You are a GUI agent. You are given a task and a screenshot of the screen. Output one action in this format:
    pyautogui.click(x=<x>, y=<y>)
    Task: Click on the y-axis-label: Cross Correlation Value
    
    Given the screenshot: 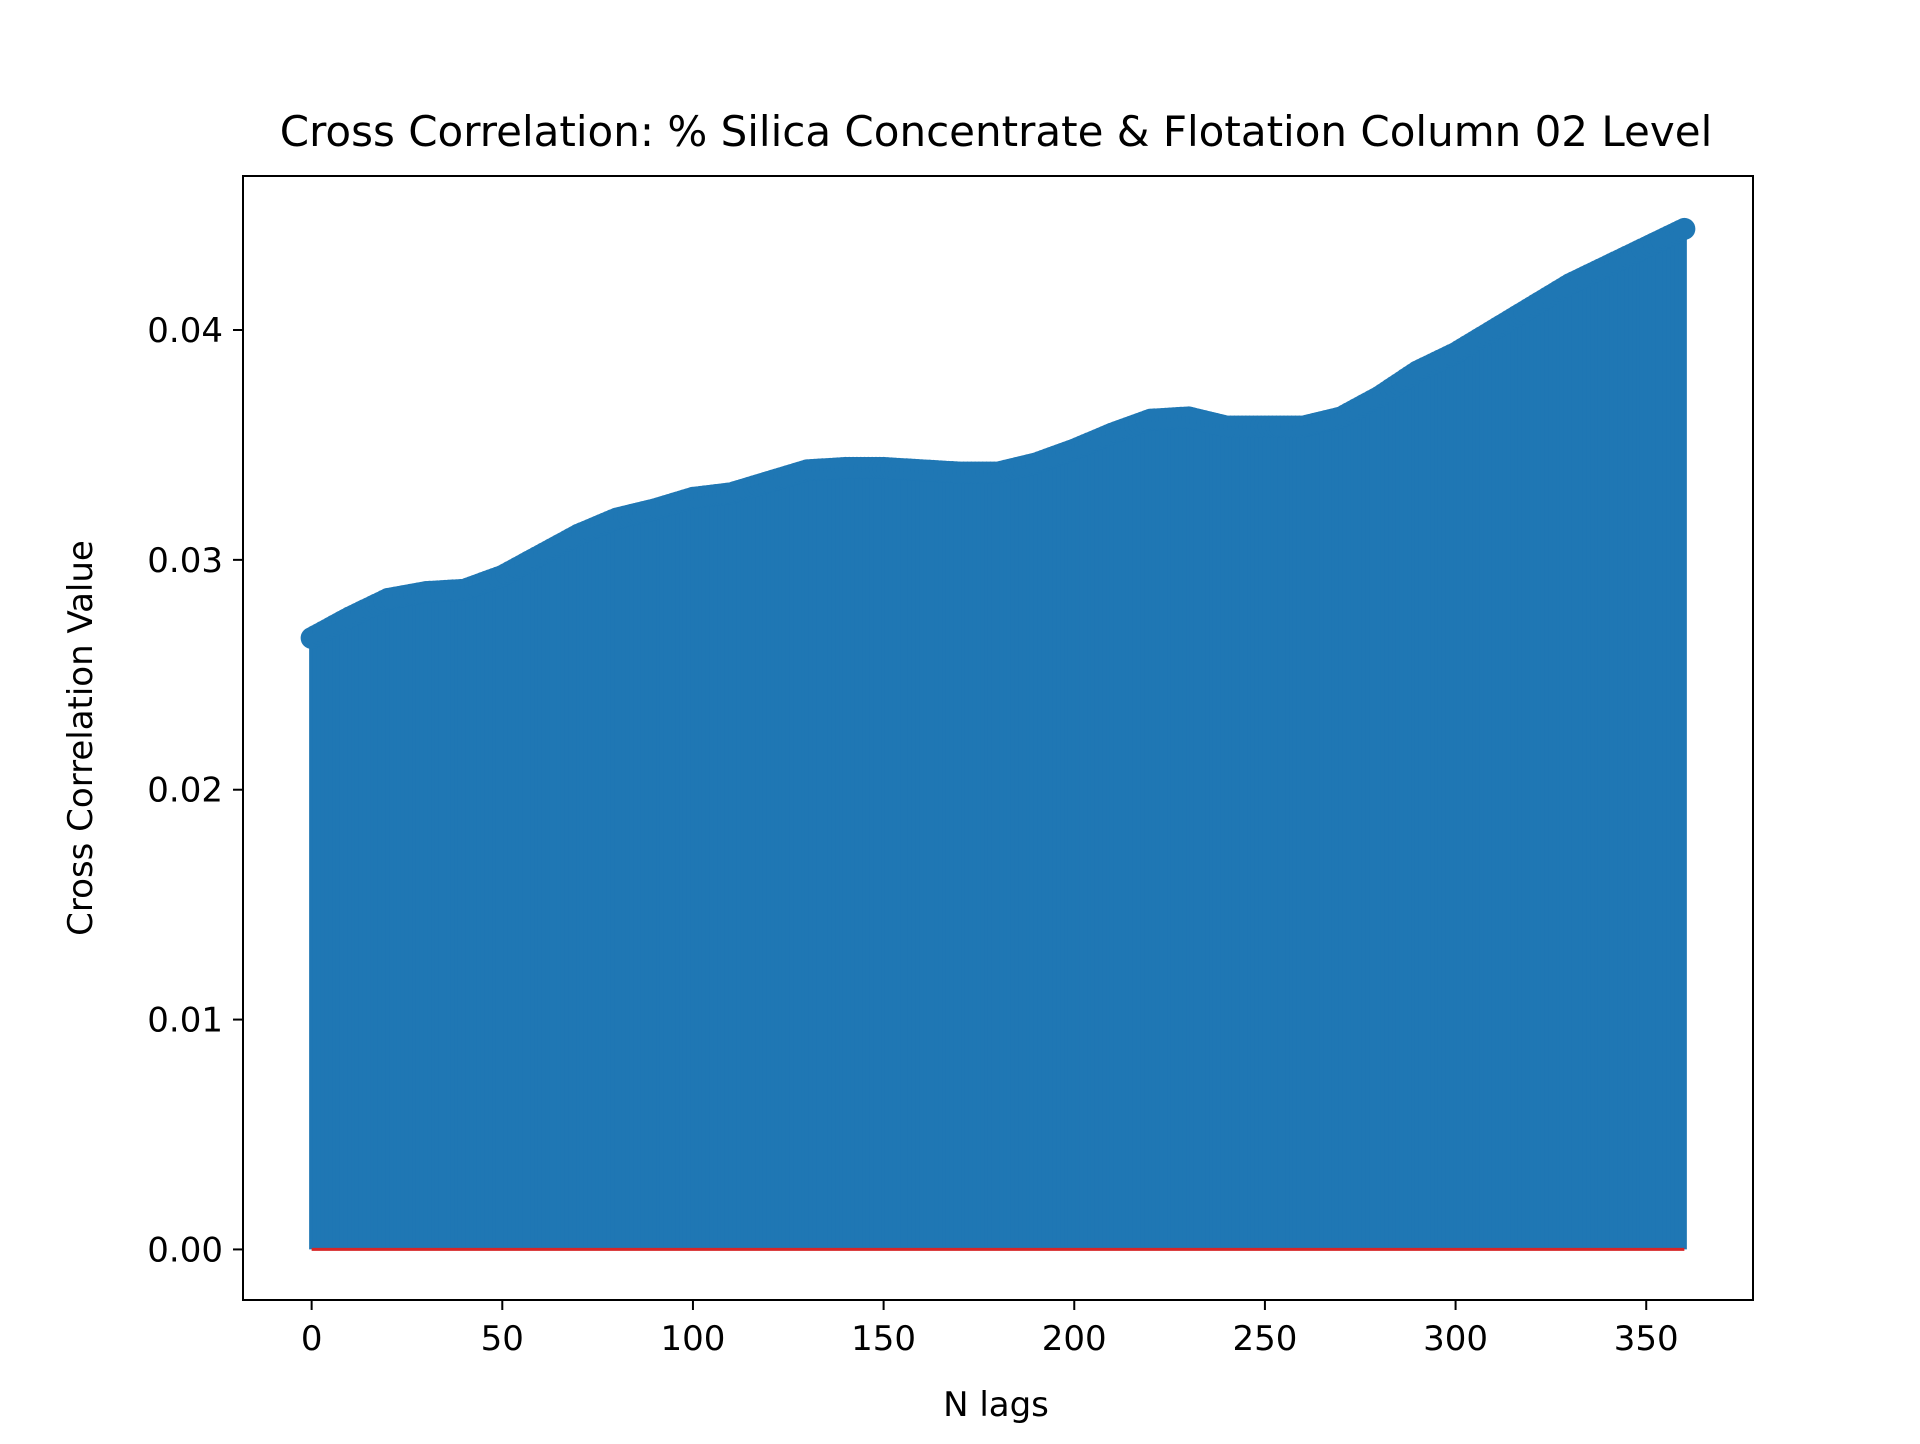 What is the action you would take?
    pyautogui.click(x=81, y=738)
    